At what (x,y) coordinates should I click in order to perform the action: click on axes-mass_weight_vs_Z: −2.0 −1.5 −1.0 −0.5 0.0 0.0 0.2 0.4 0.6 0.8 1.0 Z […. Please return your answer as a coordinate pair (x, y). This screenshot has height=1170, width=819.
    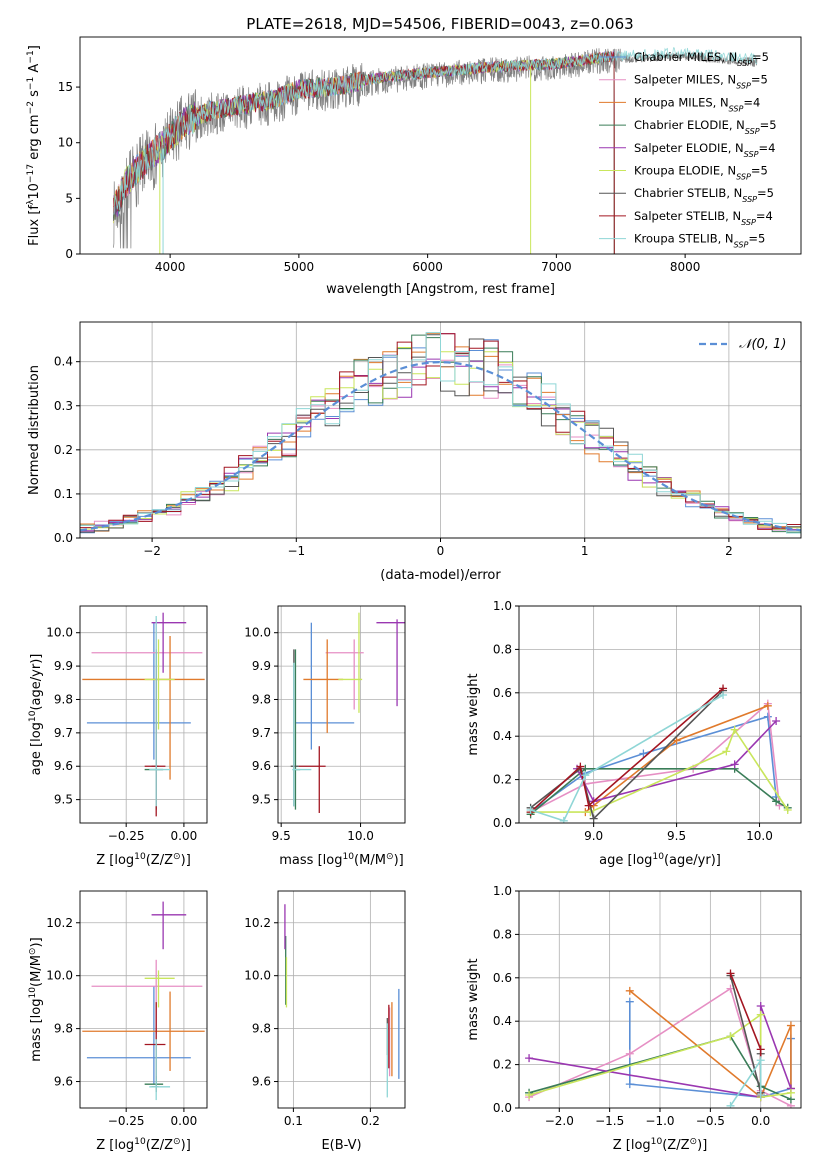
    Looking at the image, I should click on (634, 1018).